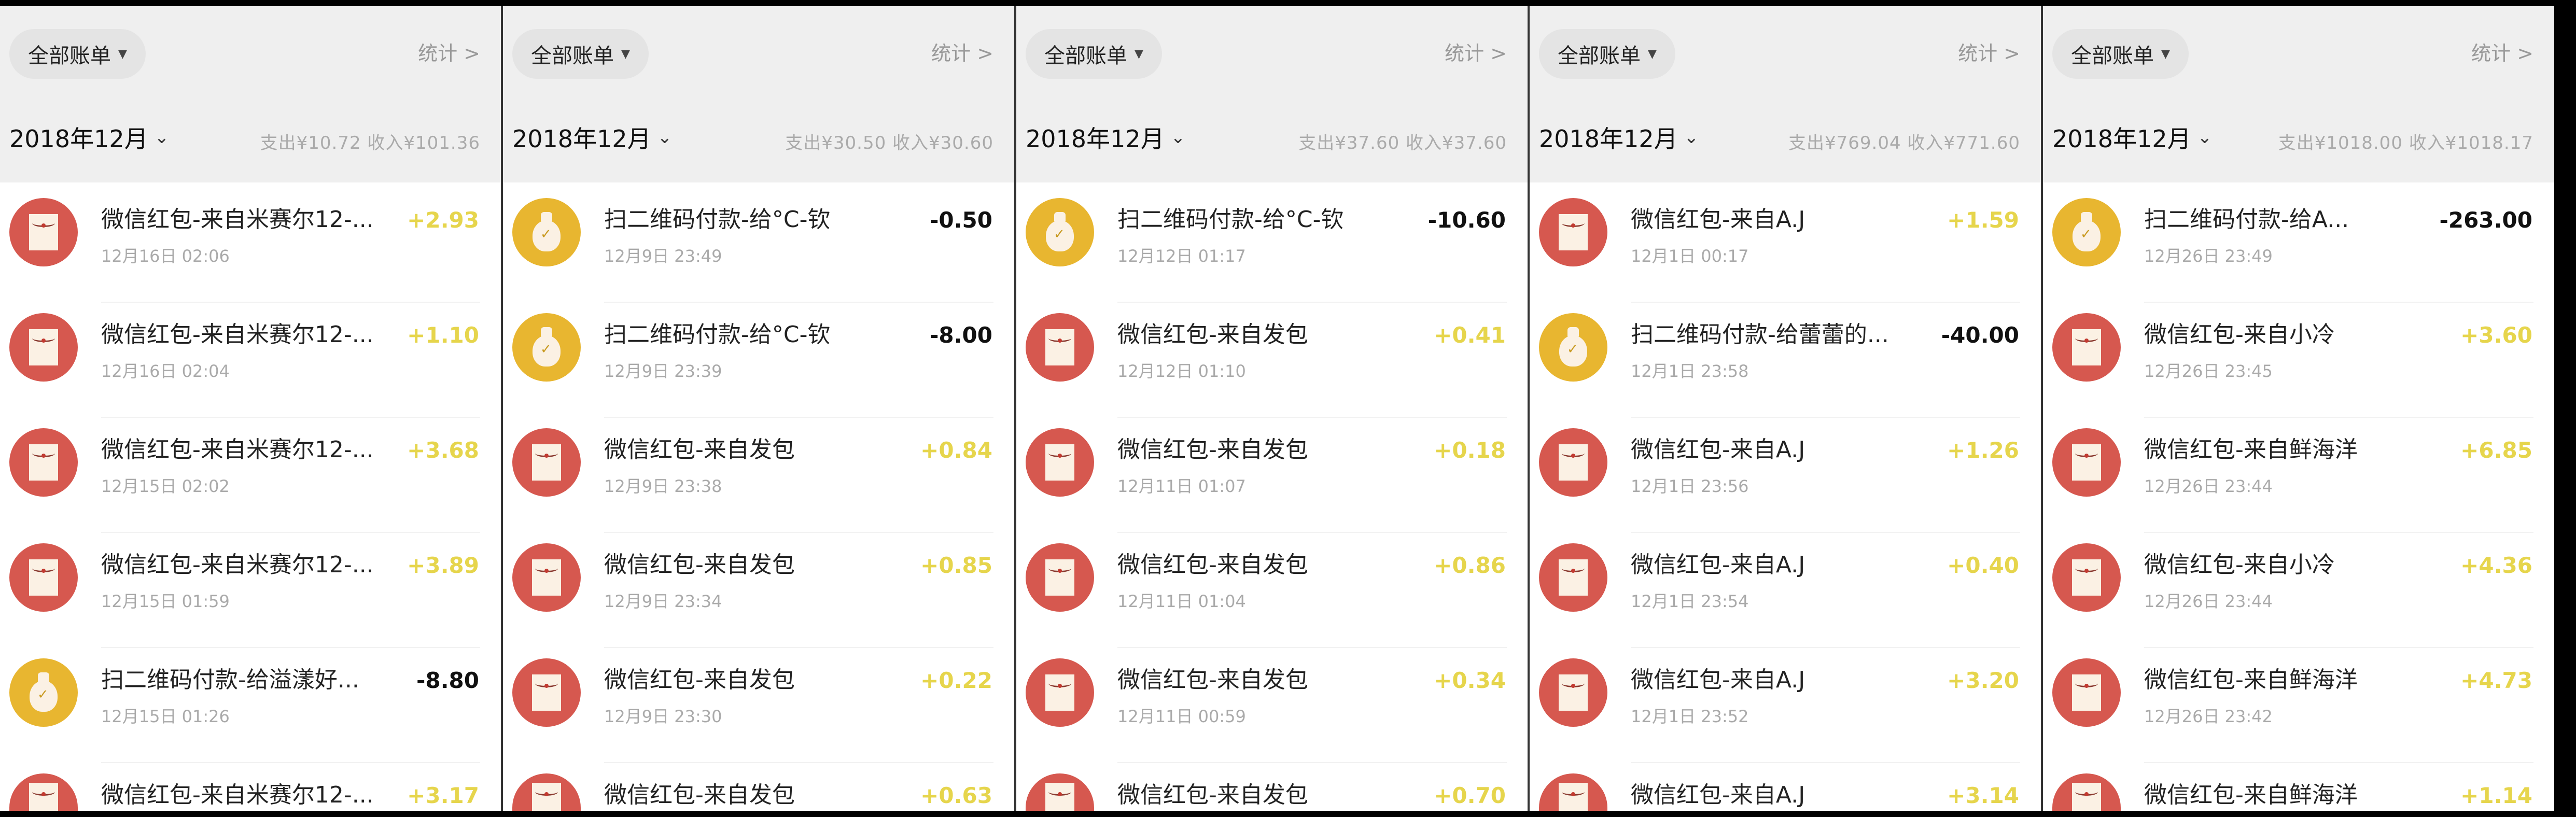 Image resolution: width=2576 pixels, height=817 pixels. What do you see at coordinates (663, 486) in the screenshot?
I see `transaction-date: 12月9日 23:38` at bounding box center [663, 486].